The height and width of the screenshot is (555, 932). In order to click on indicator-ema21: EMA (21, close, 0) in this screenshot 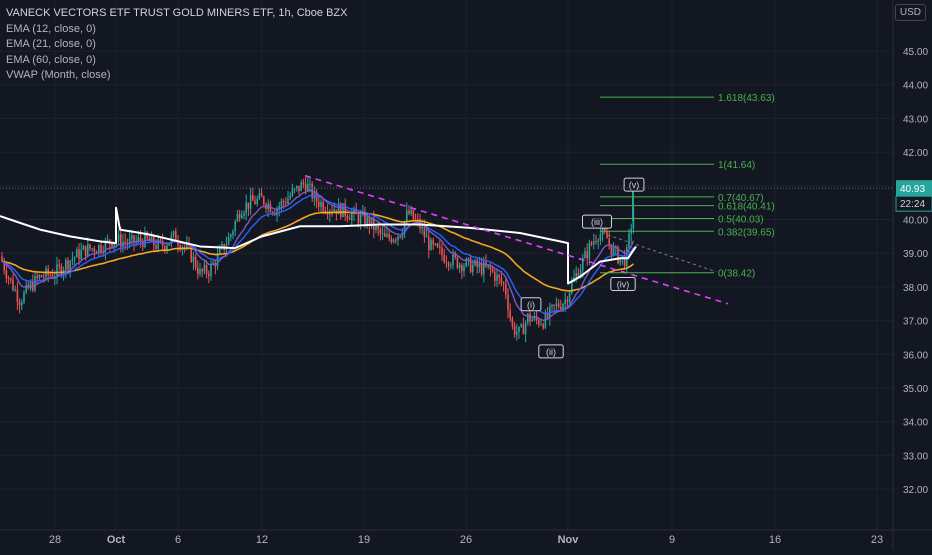, I will do `click(51, 44)`.